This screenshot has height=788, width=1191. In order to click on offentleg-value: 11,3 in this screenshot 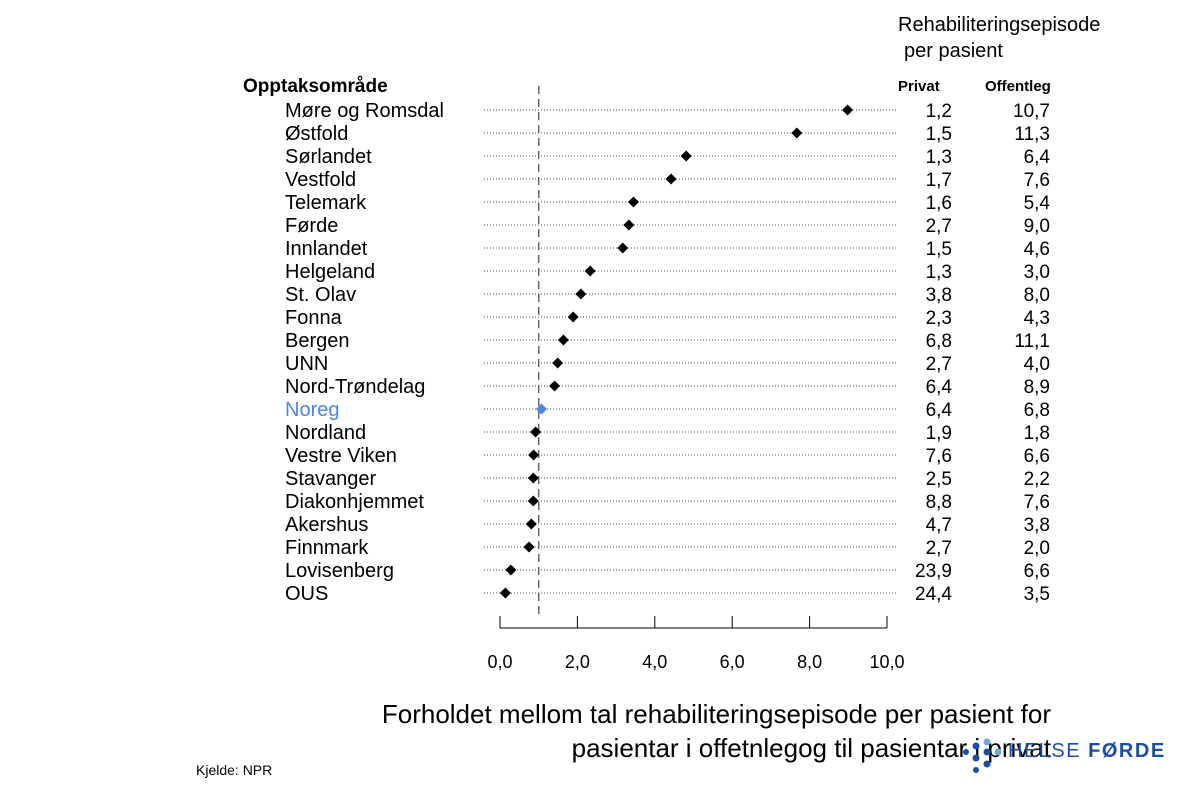, I will do `click(1032, 134)`.